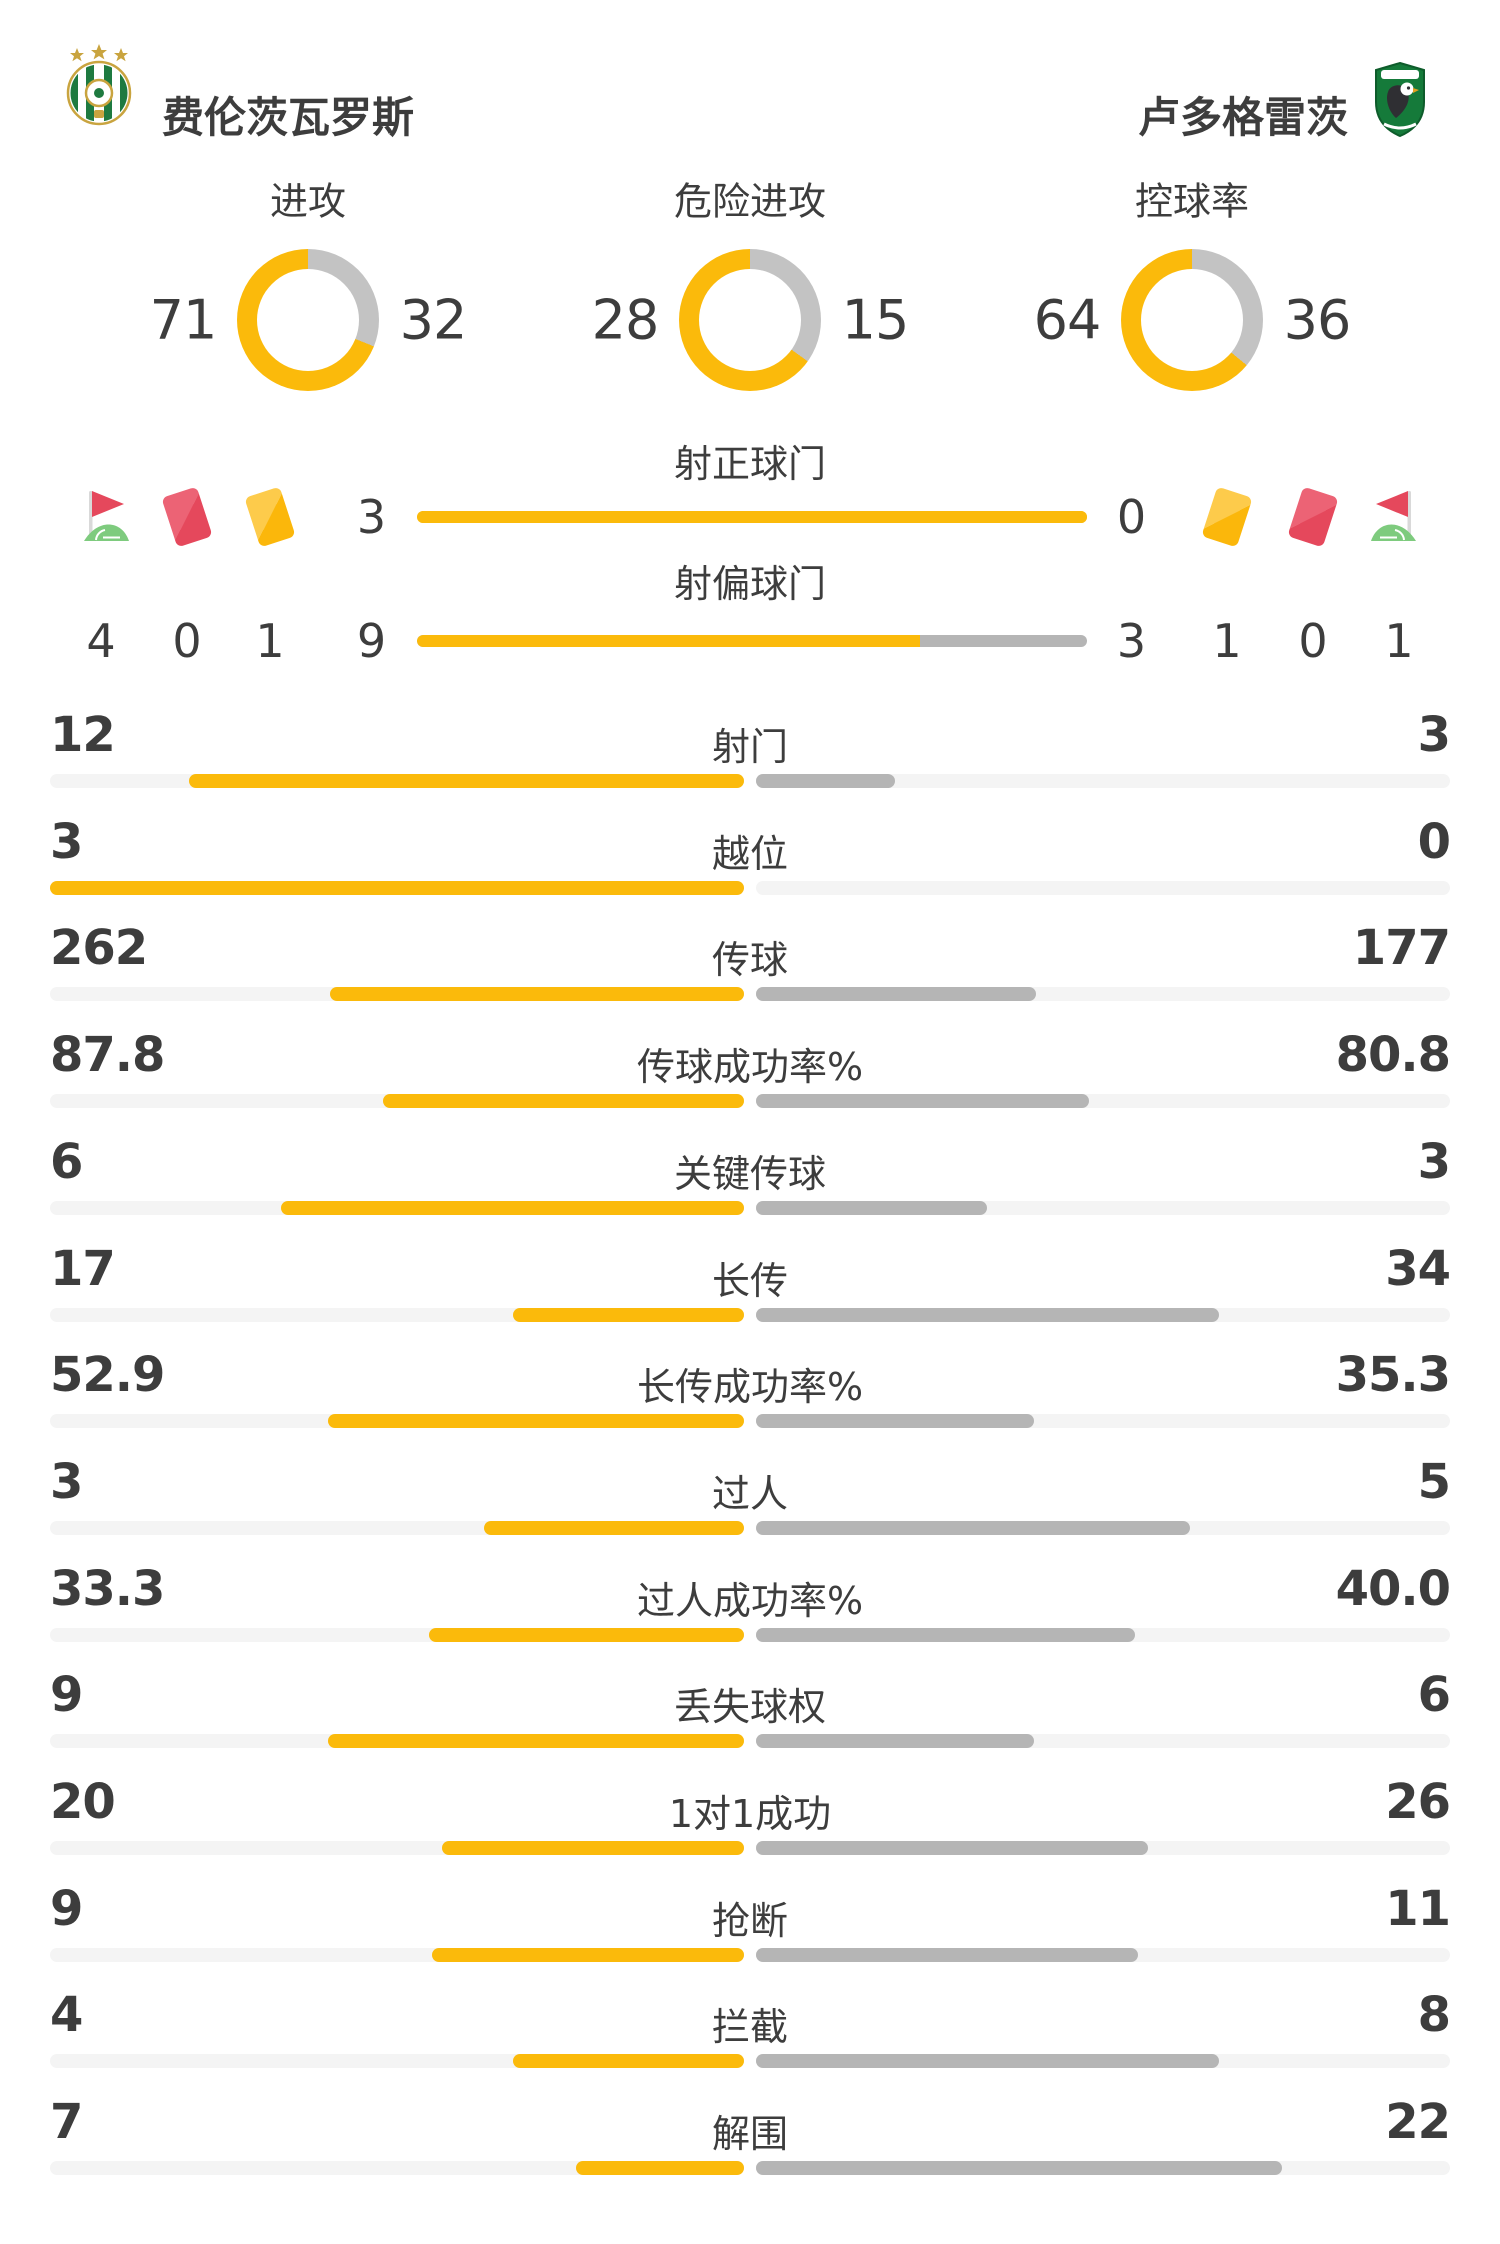 Image resolution: width=1500 pixels, height=2244 pixels. What do you see at coordinates (749, 1493) in the screenshot?
I see `stat-label: 过人` at bounding box center [749, 1493].